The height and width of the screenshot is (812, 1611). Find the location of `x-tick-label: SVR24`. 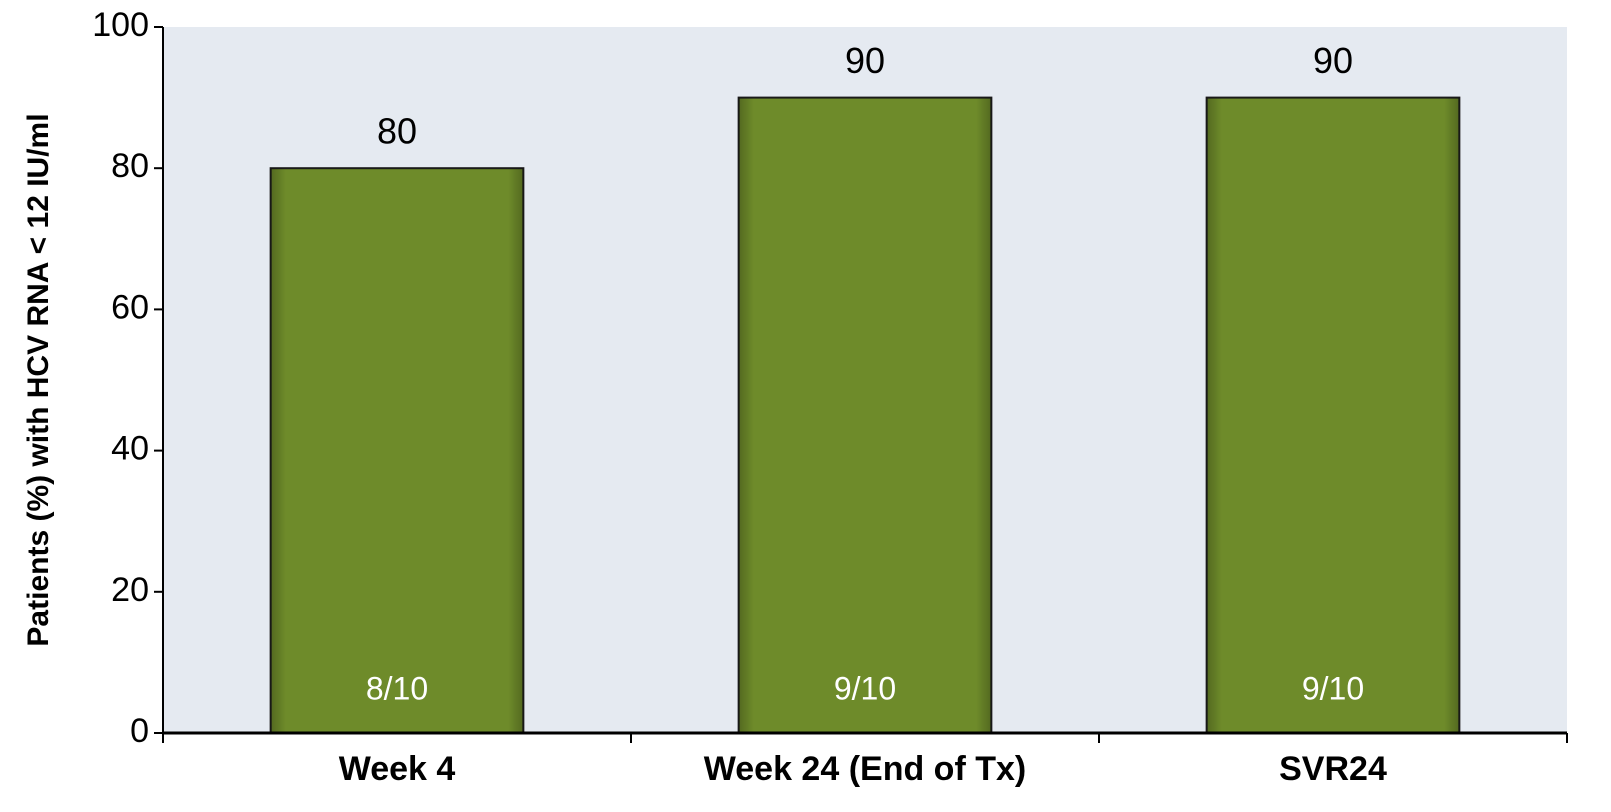

x-tick-label: SVR24 is located at coordinates (1333, 769).